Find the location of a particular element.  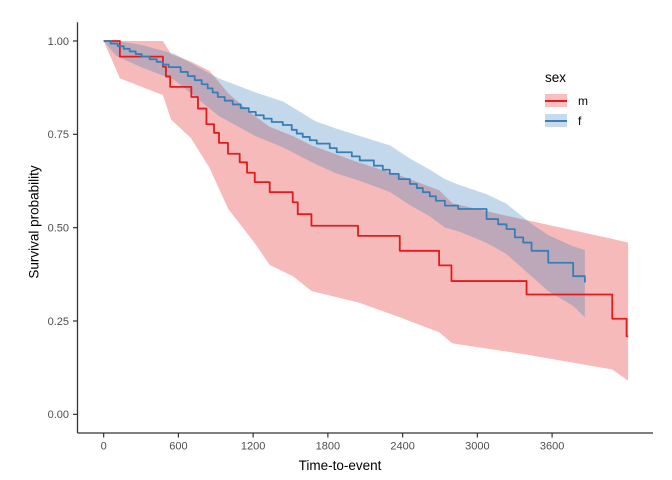

y-tick-label: 0.00 is located at coordinates (58, 415).